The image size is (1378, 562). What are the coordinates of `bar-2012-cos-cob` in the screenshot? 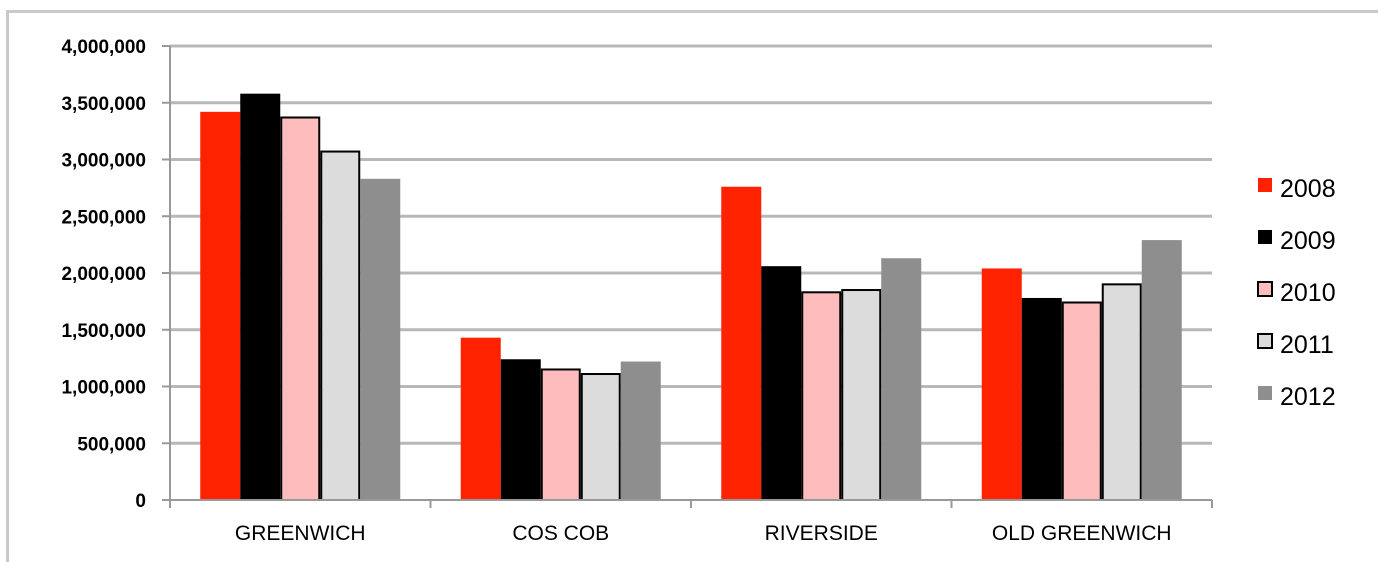 It's located at (640, 430).